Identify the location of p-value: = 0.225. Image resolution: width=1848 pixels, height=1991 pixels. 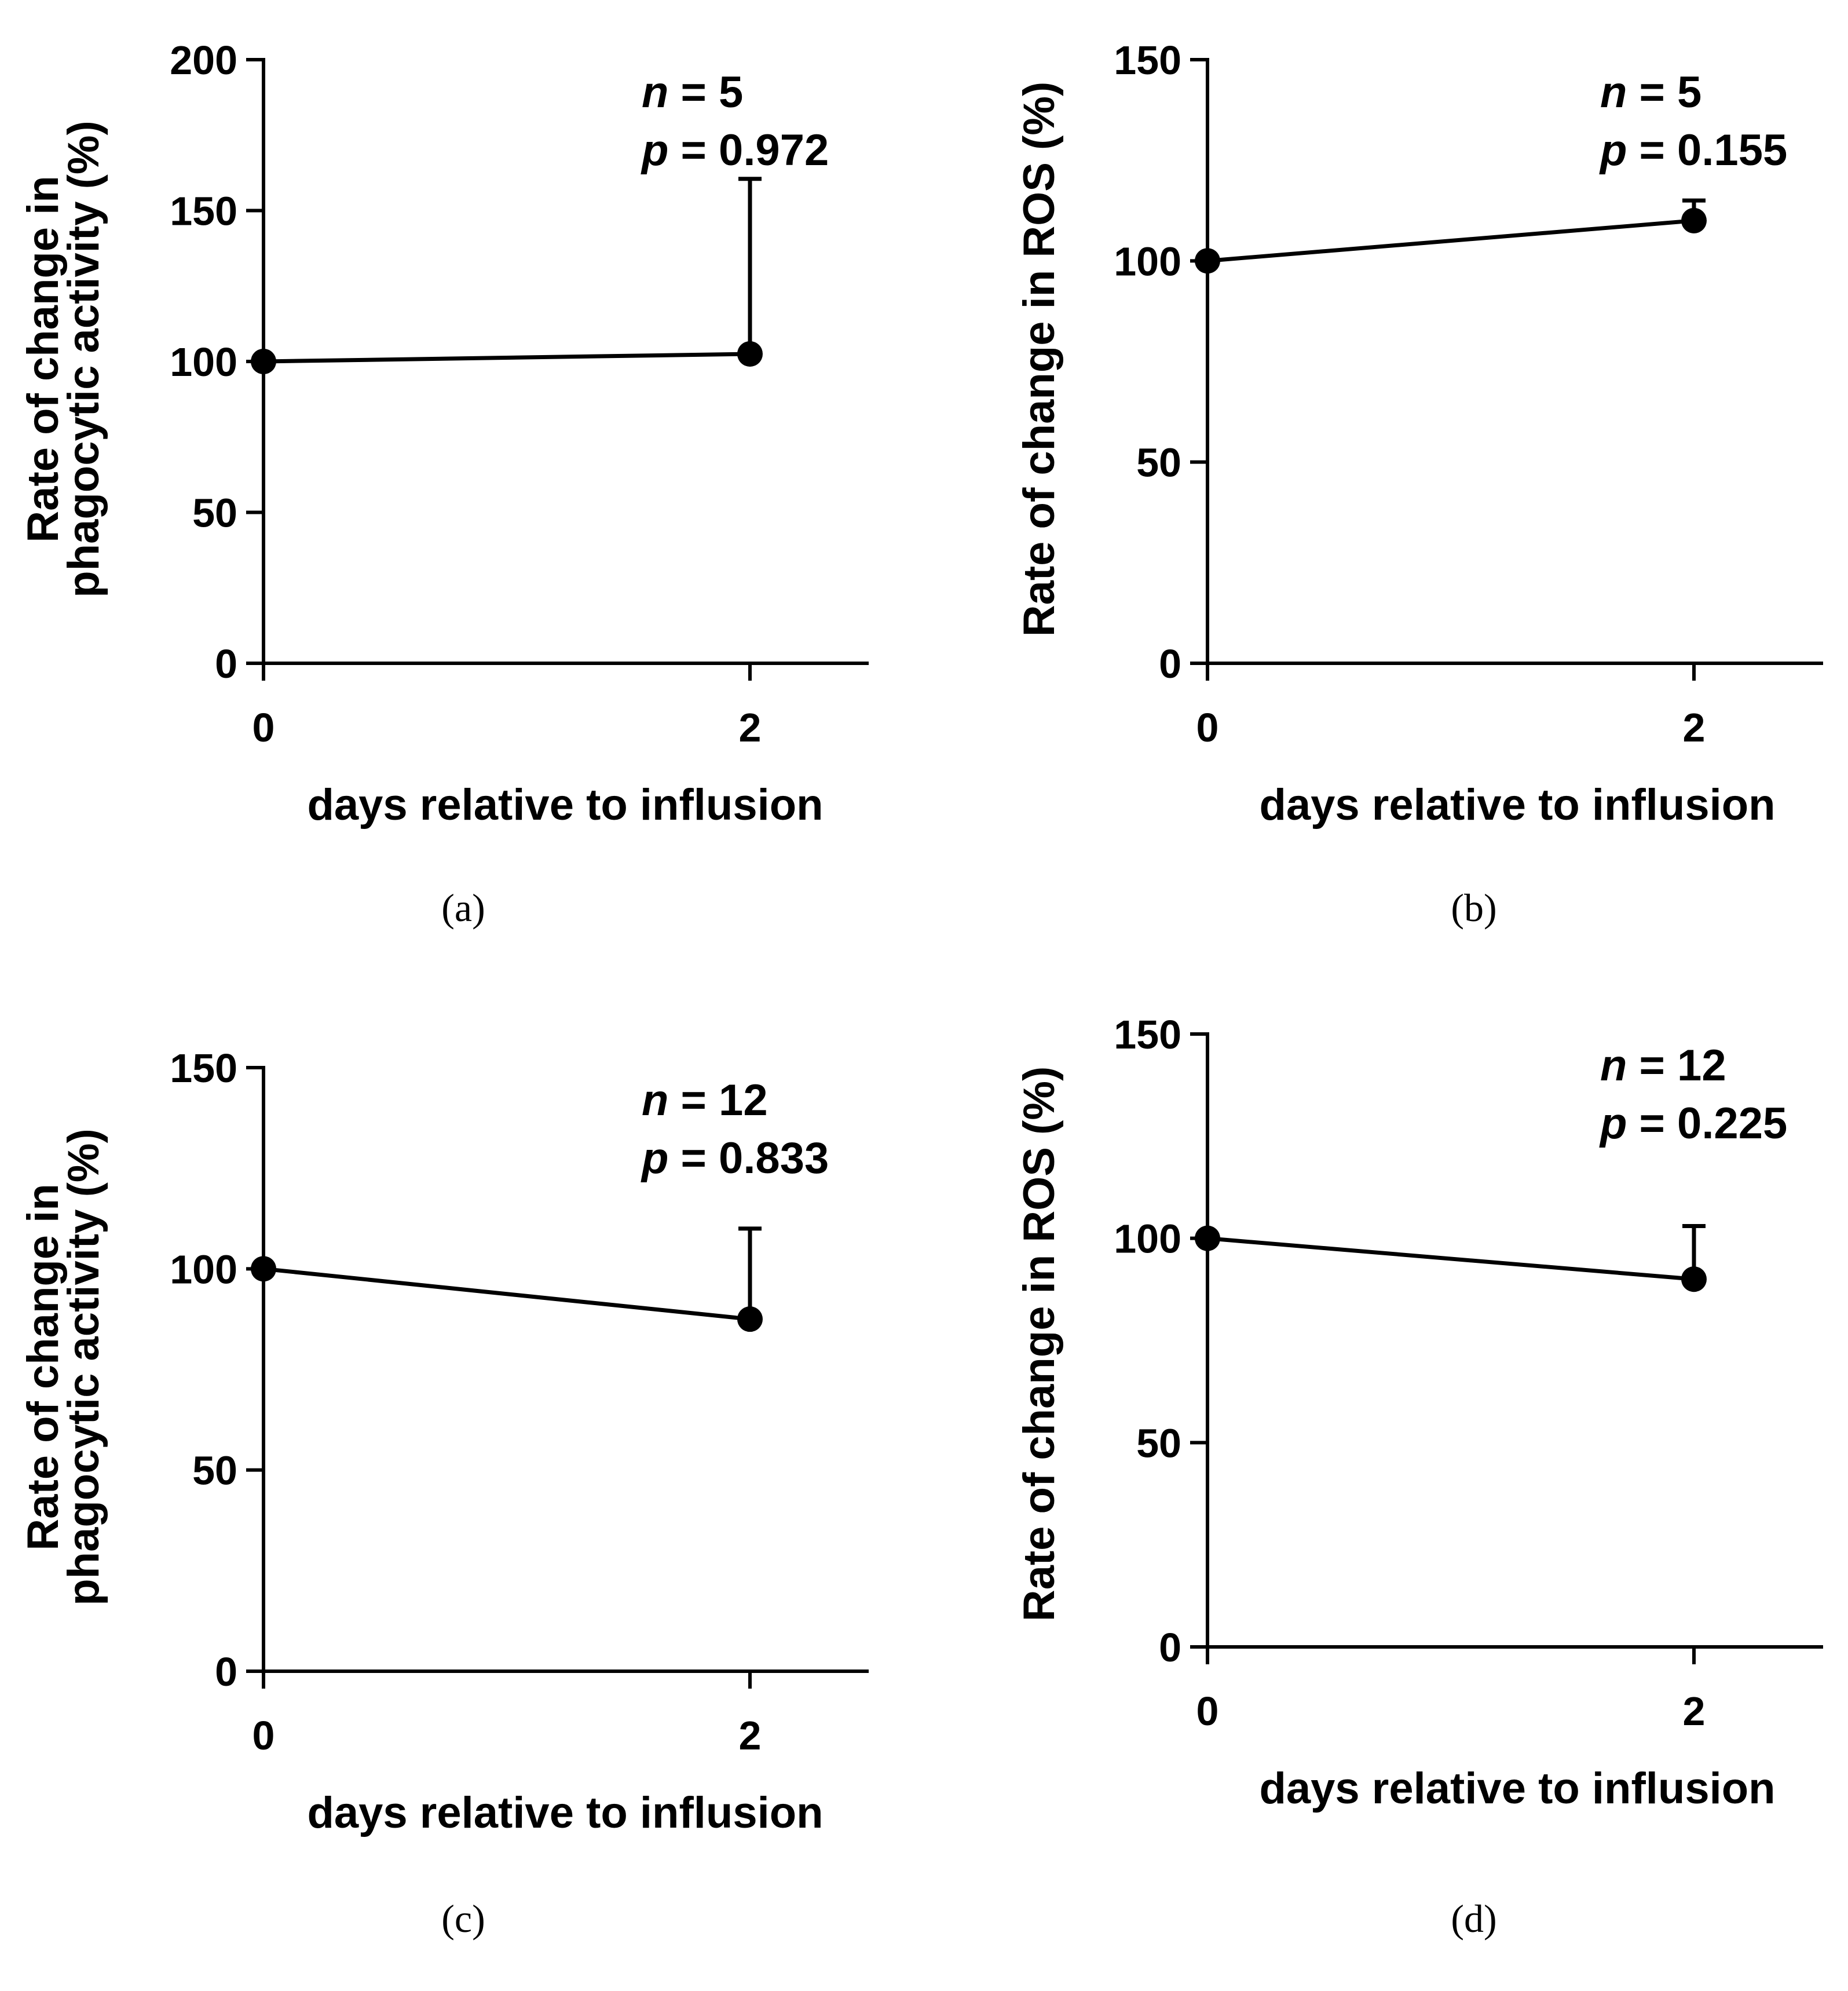
(1707, 1123).